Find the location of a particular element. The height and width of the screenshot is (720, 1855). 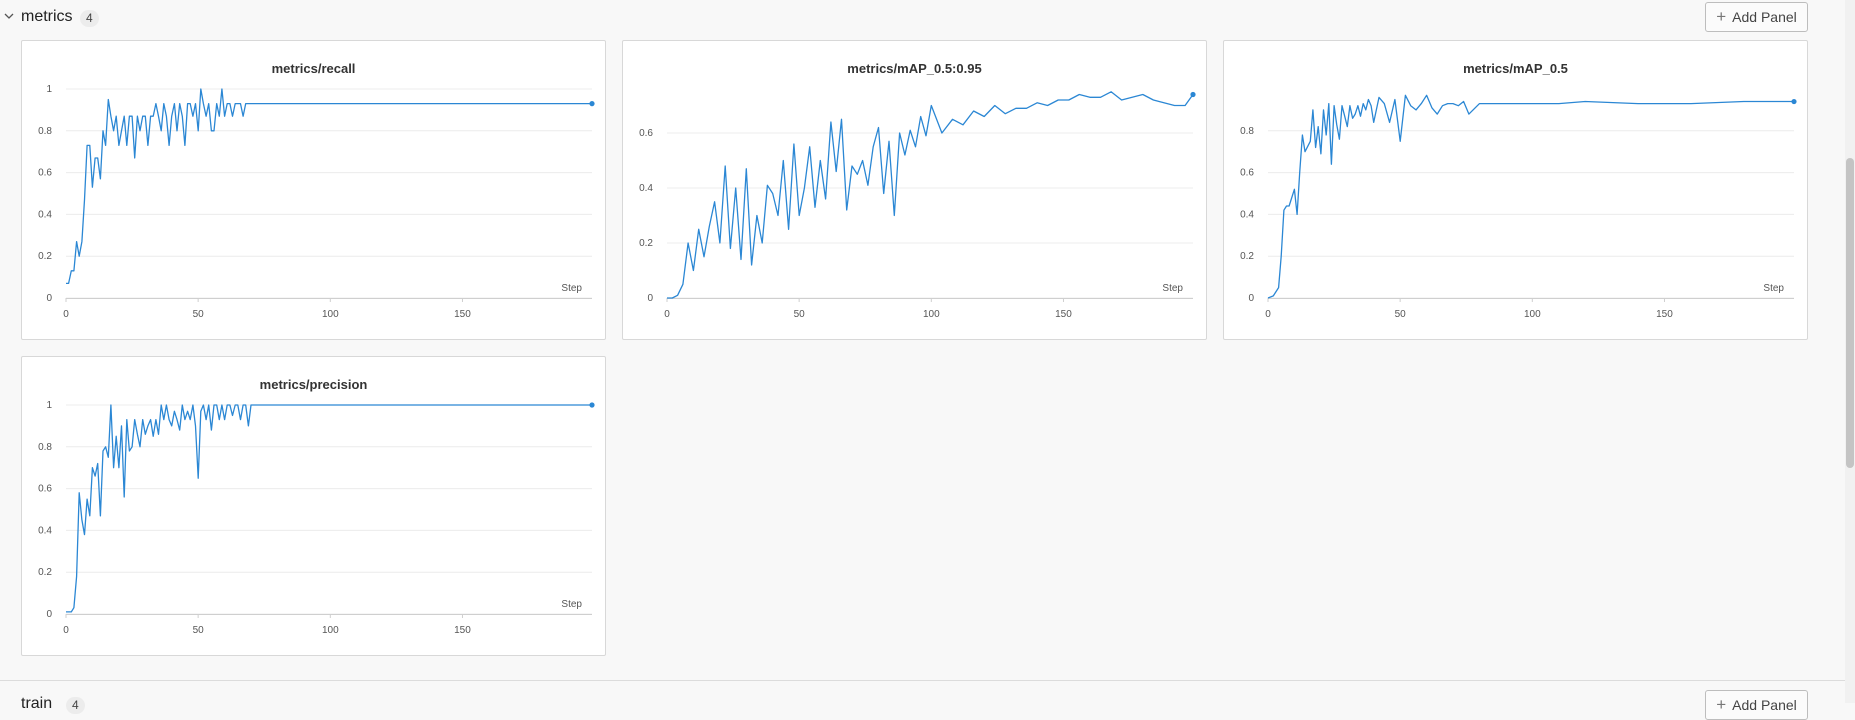

chart-title: metrics/mAP_0.5:0.95 is located at coordinates (914, 68).